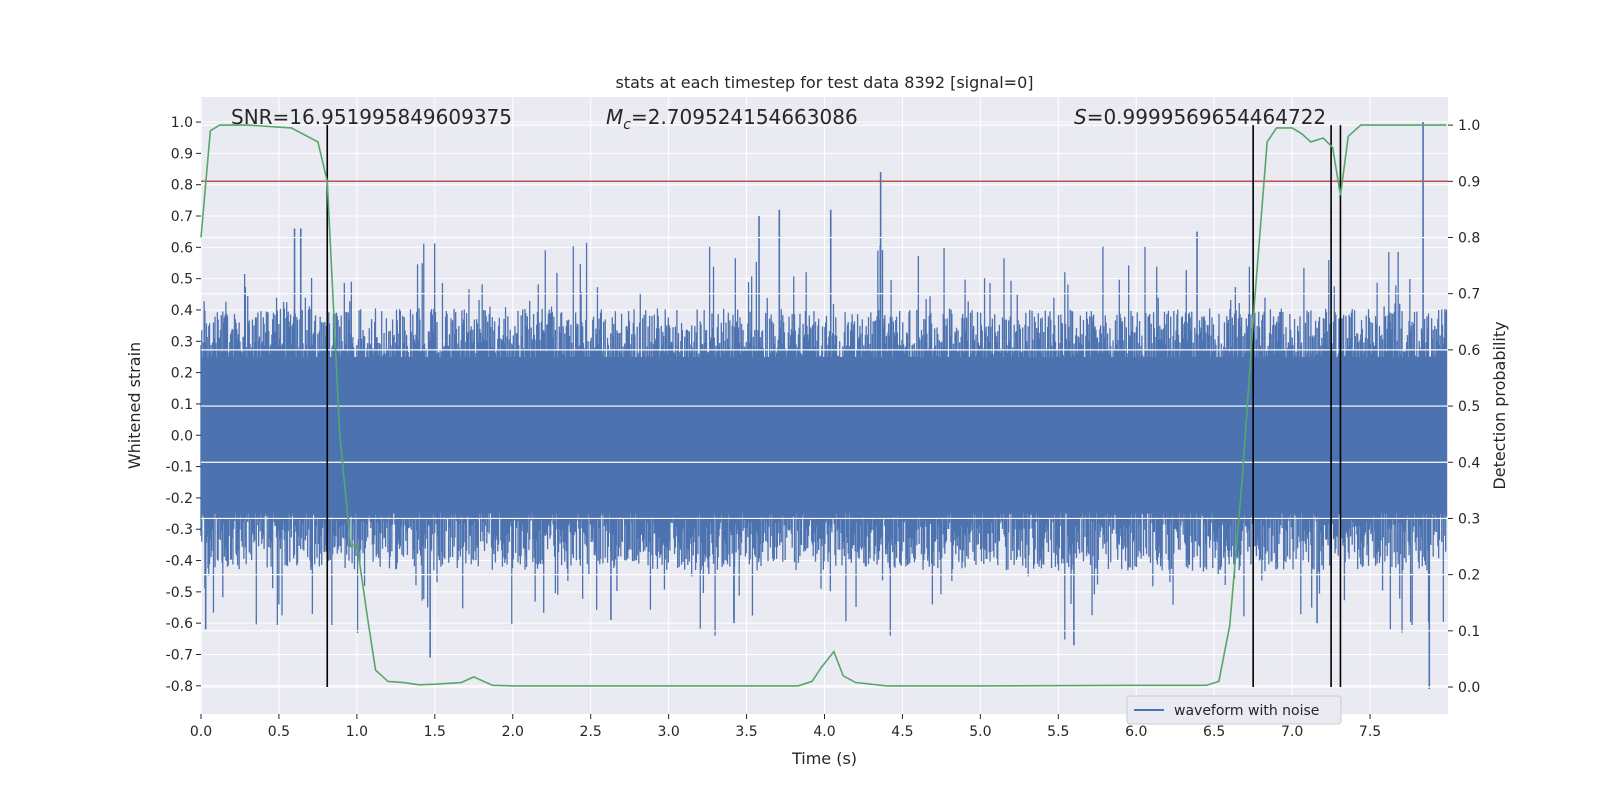 The image size is (1600, 804). I want to click on x-tick-label: 2.0, so click(513, 732).